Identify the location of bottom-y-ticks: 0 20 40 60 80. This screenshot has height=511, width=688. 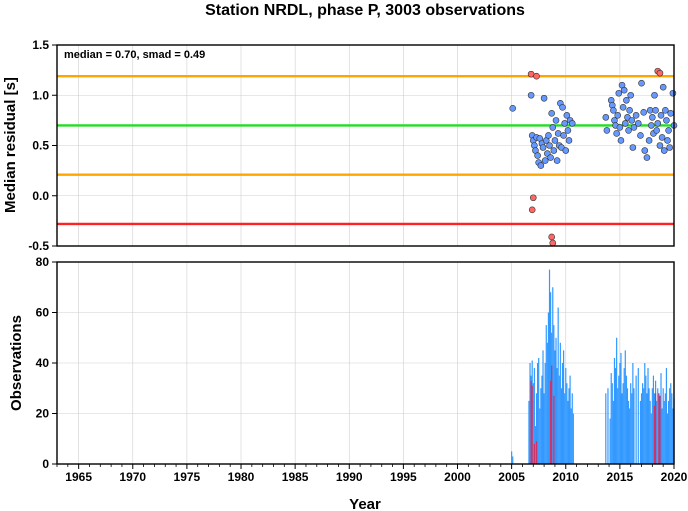
(46, 363).